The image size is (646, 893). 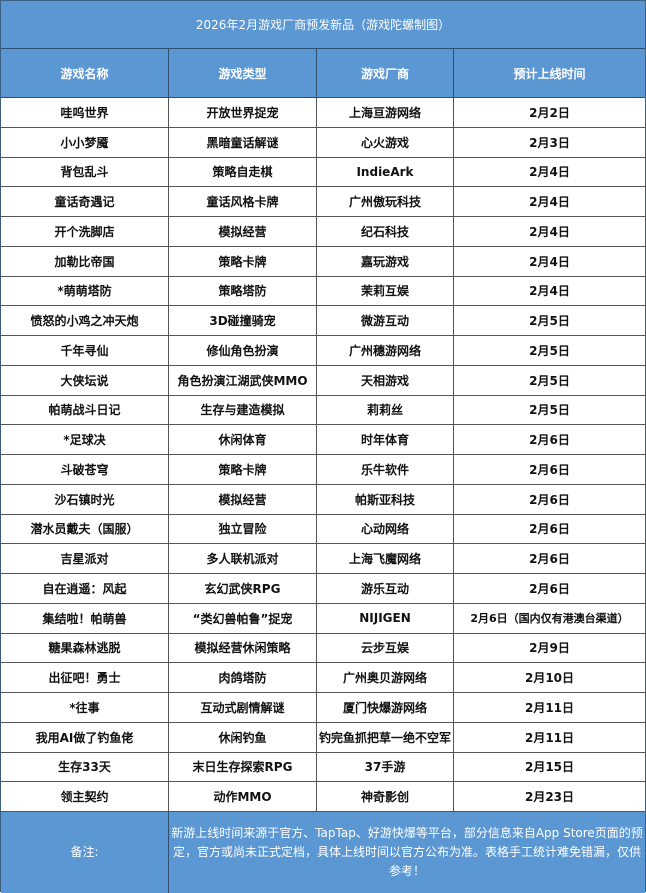 I want to click on table-row: 哇呜世界 开放世界捉宠 上海亘游网络 2月2日, so click(x=323, y=113).